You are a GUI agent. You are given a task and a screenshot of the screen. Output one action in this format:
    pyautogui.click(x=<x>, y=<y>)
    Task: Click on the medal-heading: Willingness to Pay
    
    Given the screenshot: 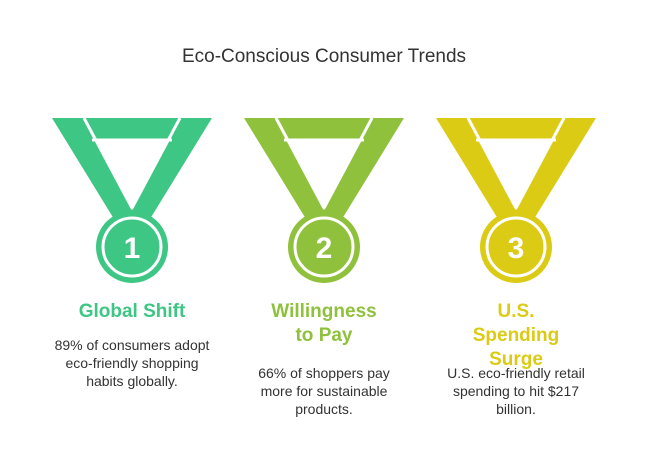 What is the action you would take?
    pyautogui.click(x=324, y=323)
    